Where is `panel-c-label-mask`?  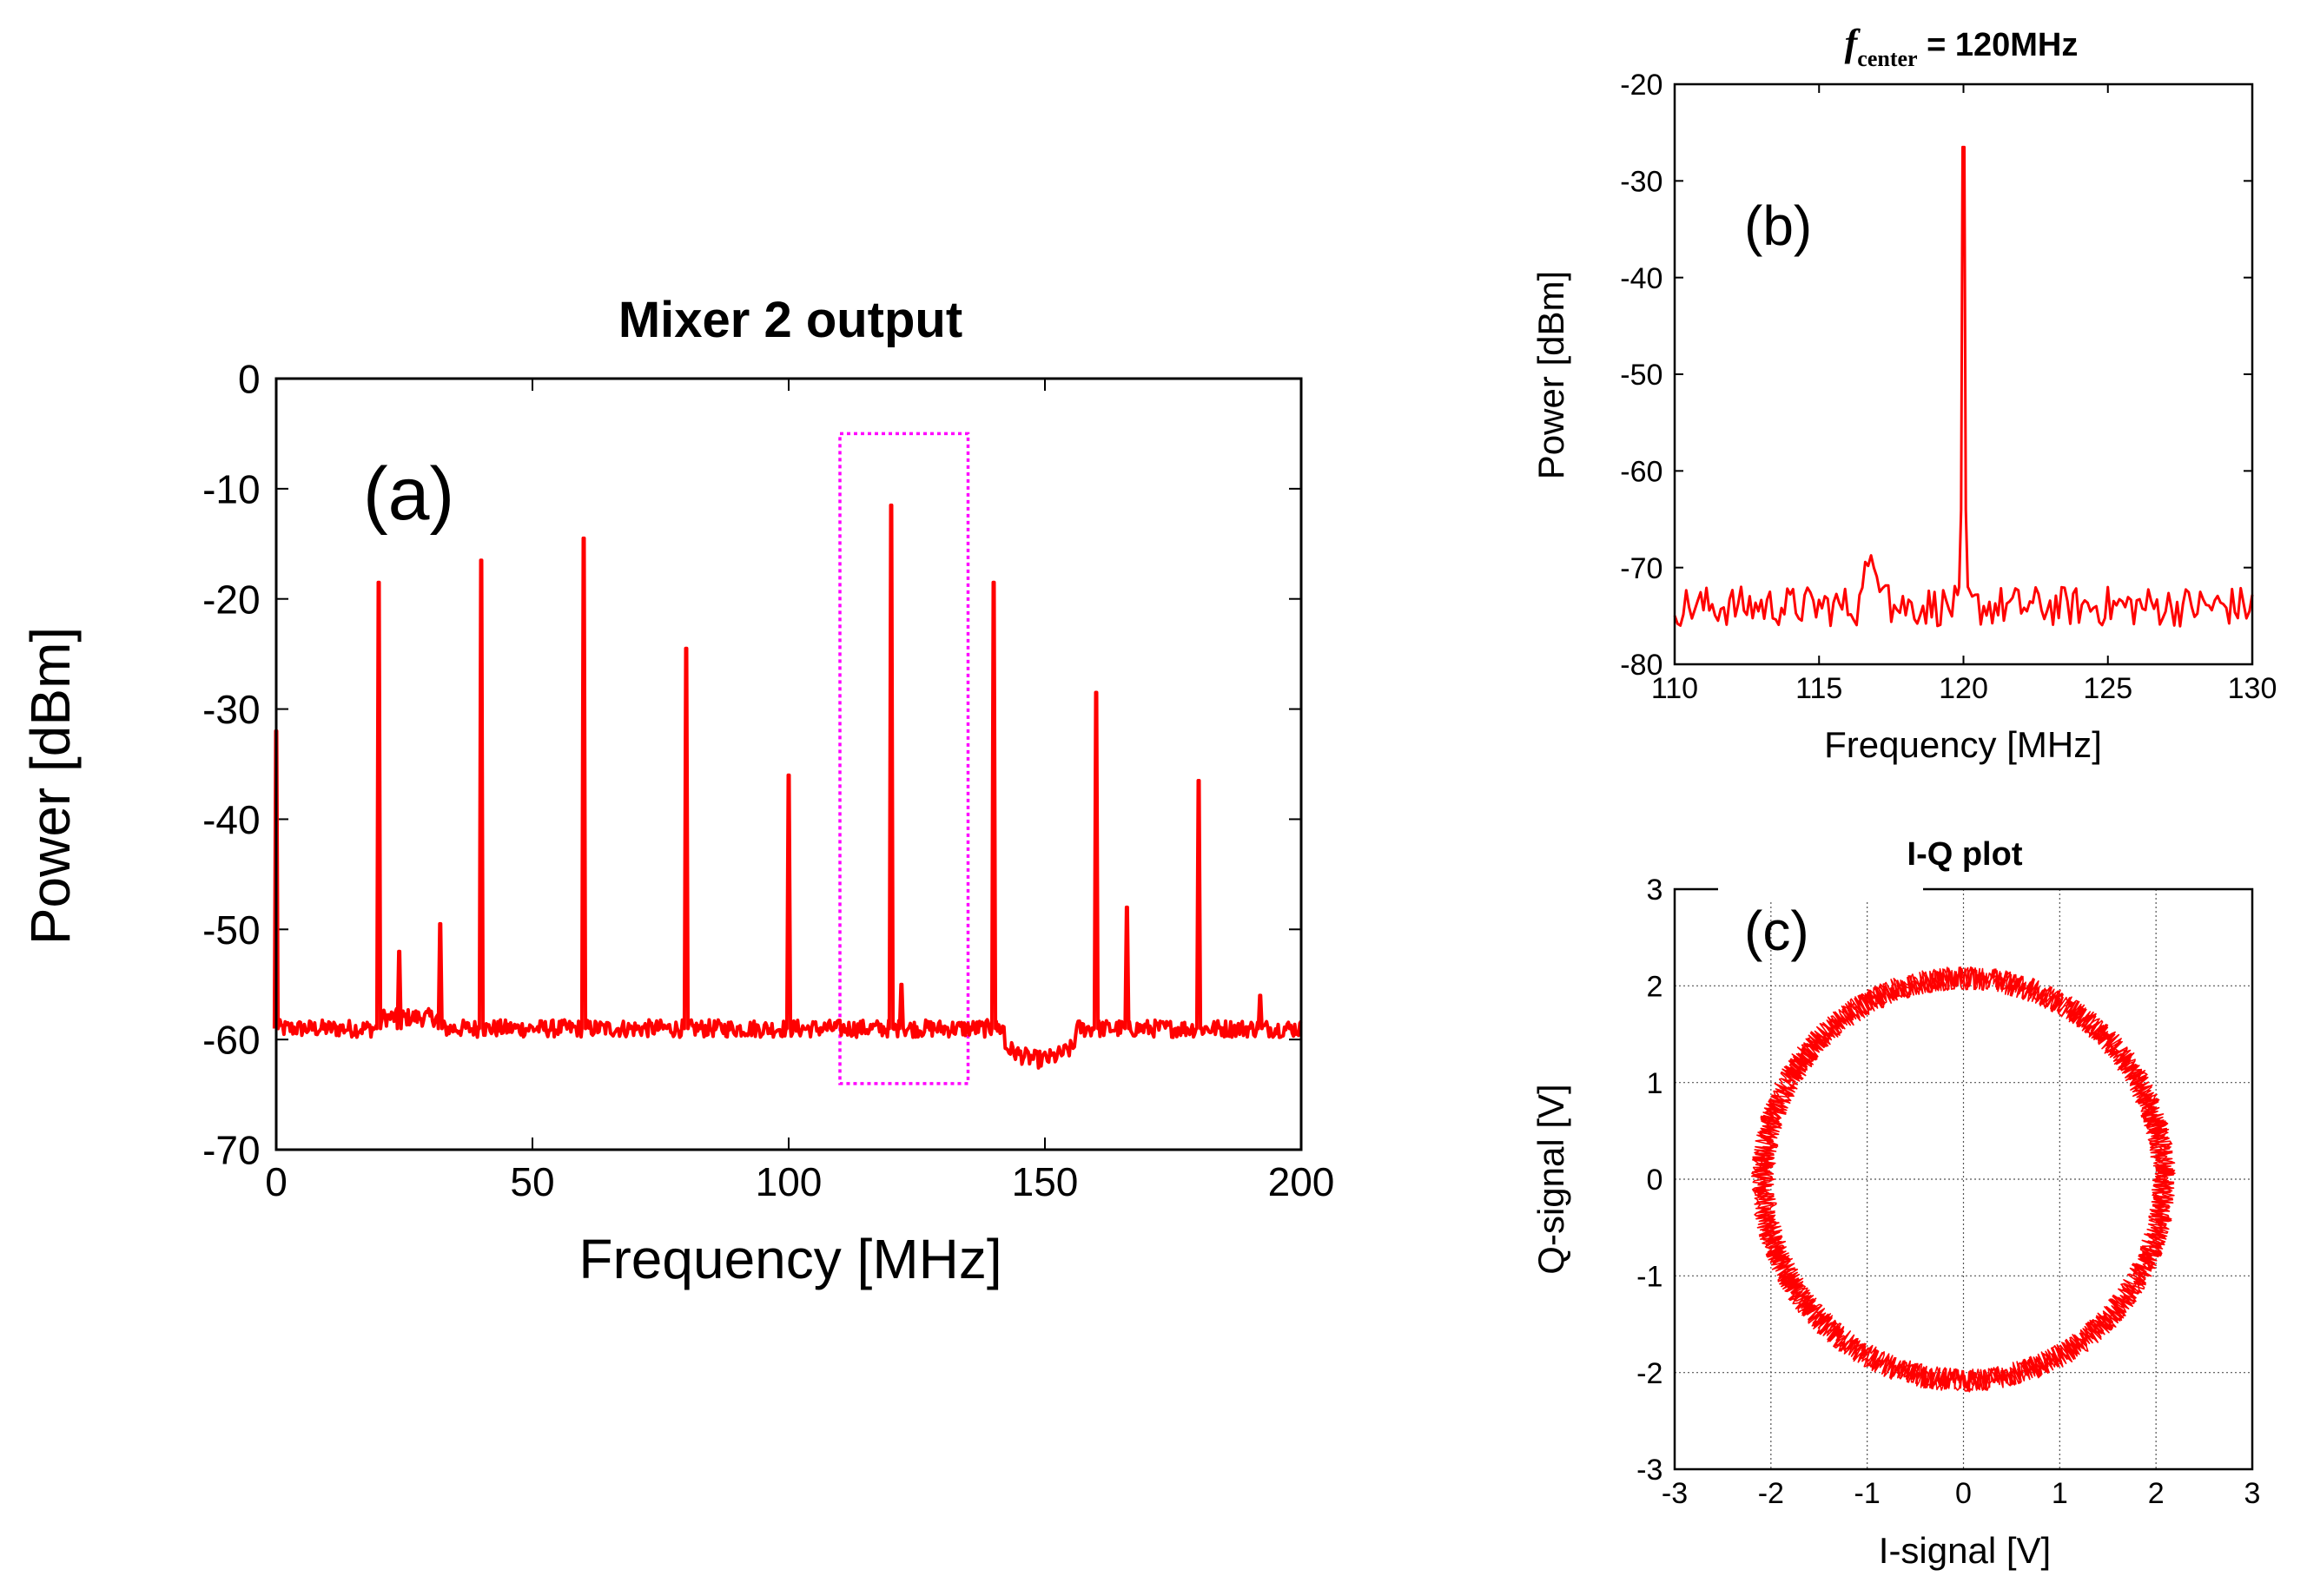
panel-c-label-mask is located at coordinates (1820, 889).